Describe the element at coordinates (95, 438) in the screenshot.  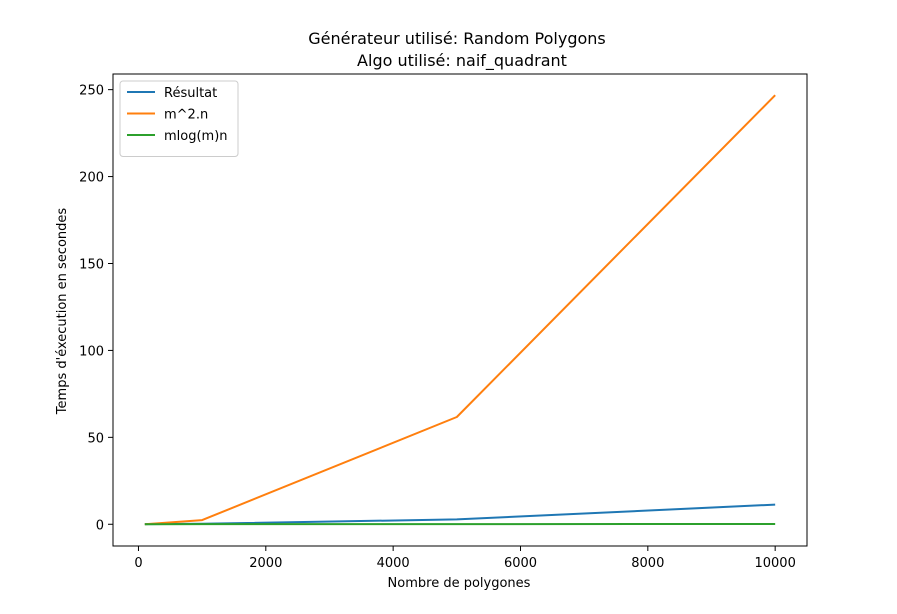
I see `y-tick-label: 50` at that location.